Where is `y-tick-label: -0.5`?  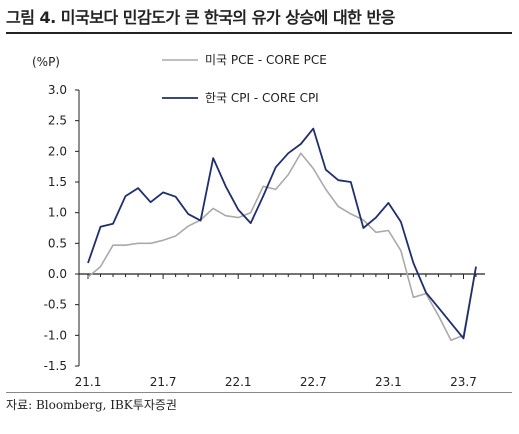
y-tick-label: -0.5 is located at coordinates (55, 305).